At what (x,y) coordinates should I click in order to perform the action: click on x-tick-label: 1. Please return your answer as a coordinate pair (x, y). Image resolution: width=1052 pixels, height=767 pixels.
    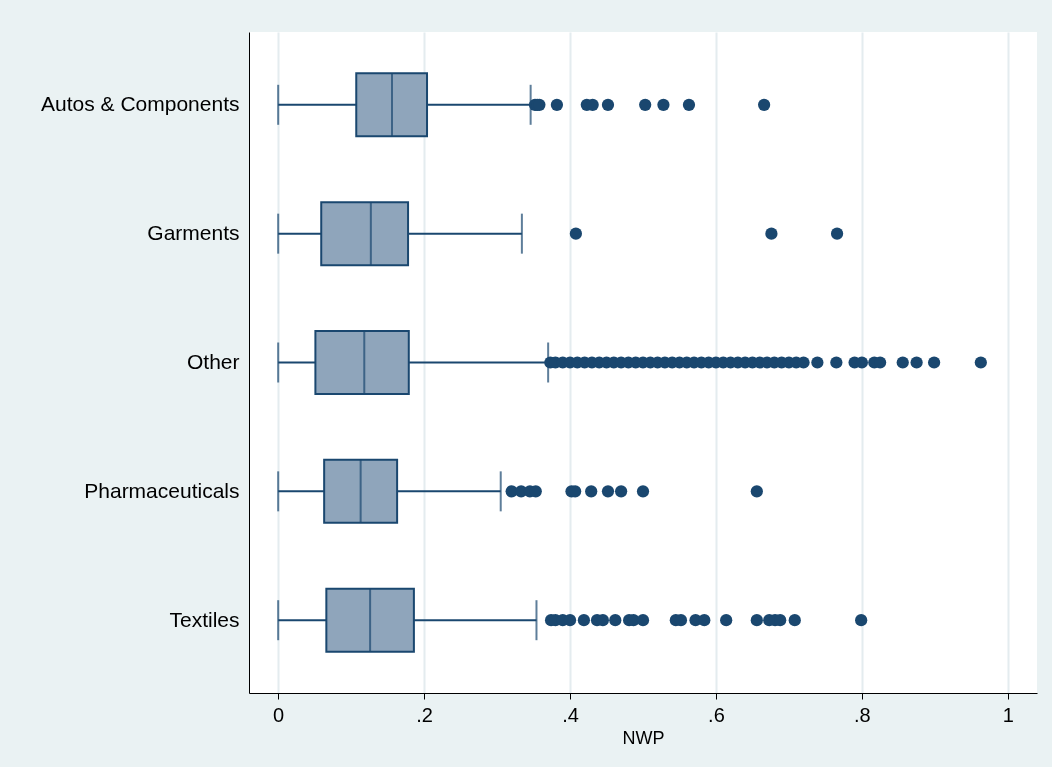
    Looking at the image, I should click on (1008, 714).